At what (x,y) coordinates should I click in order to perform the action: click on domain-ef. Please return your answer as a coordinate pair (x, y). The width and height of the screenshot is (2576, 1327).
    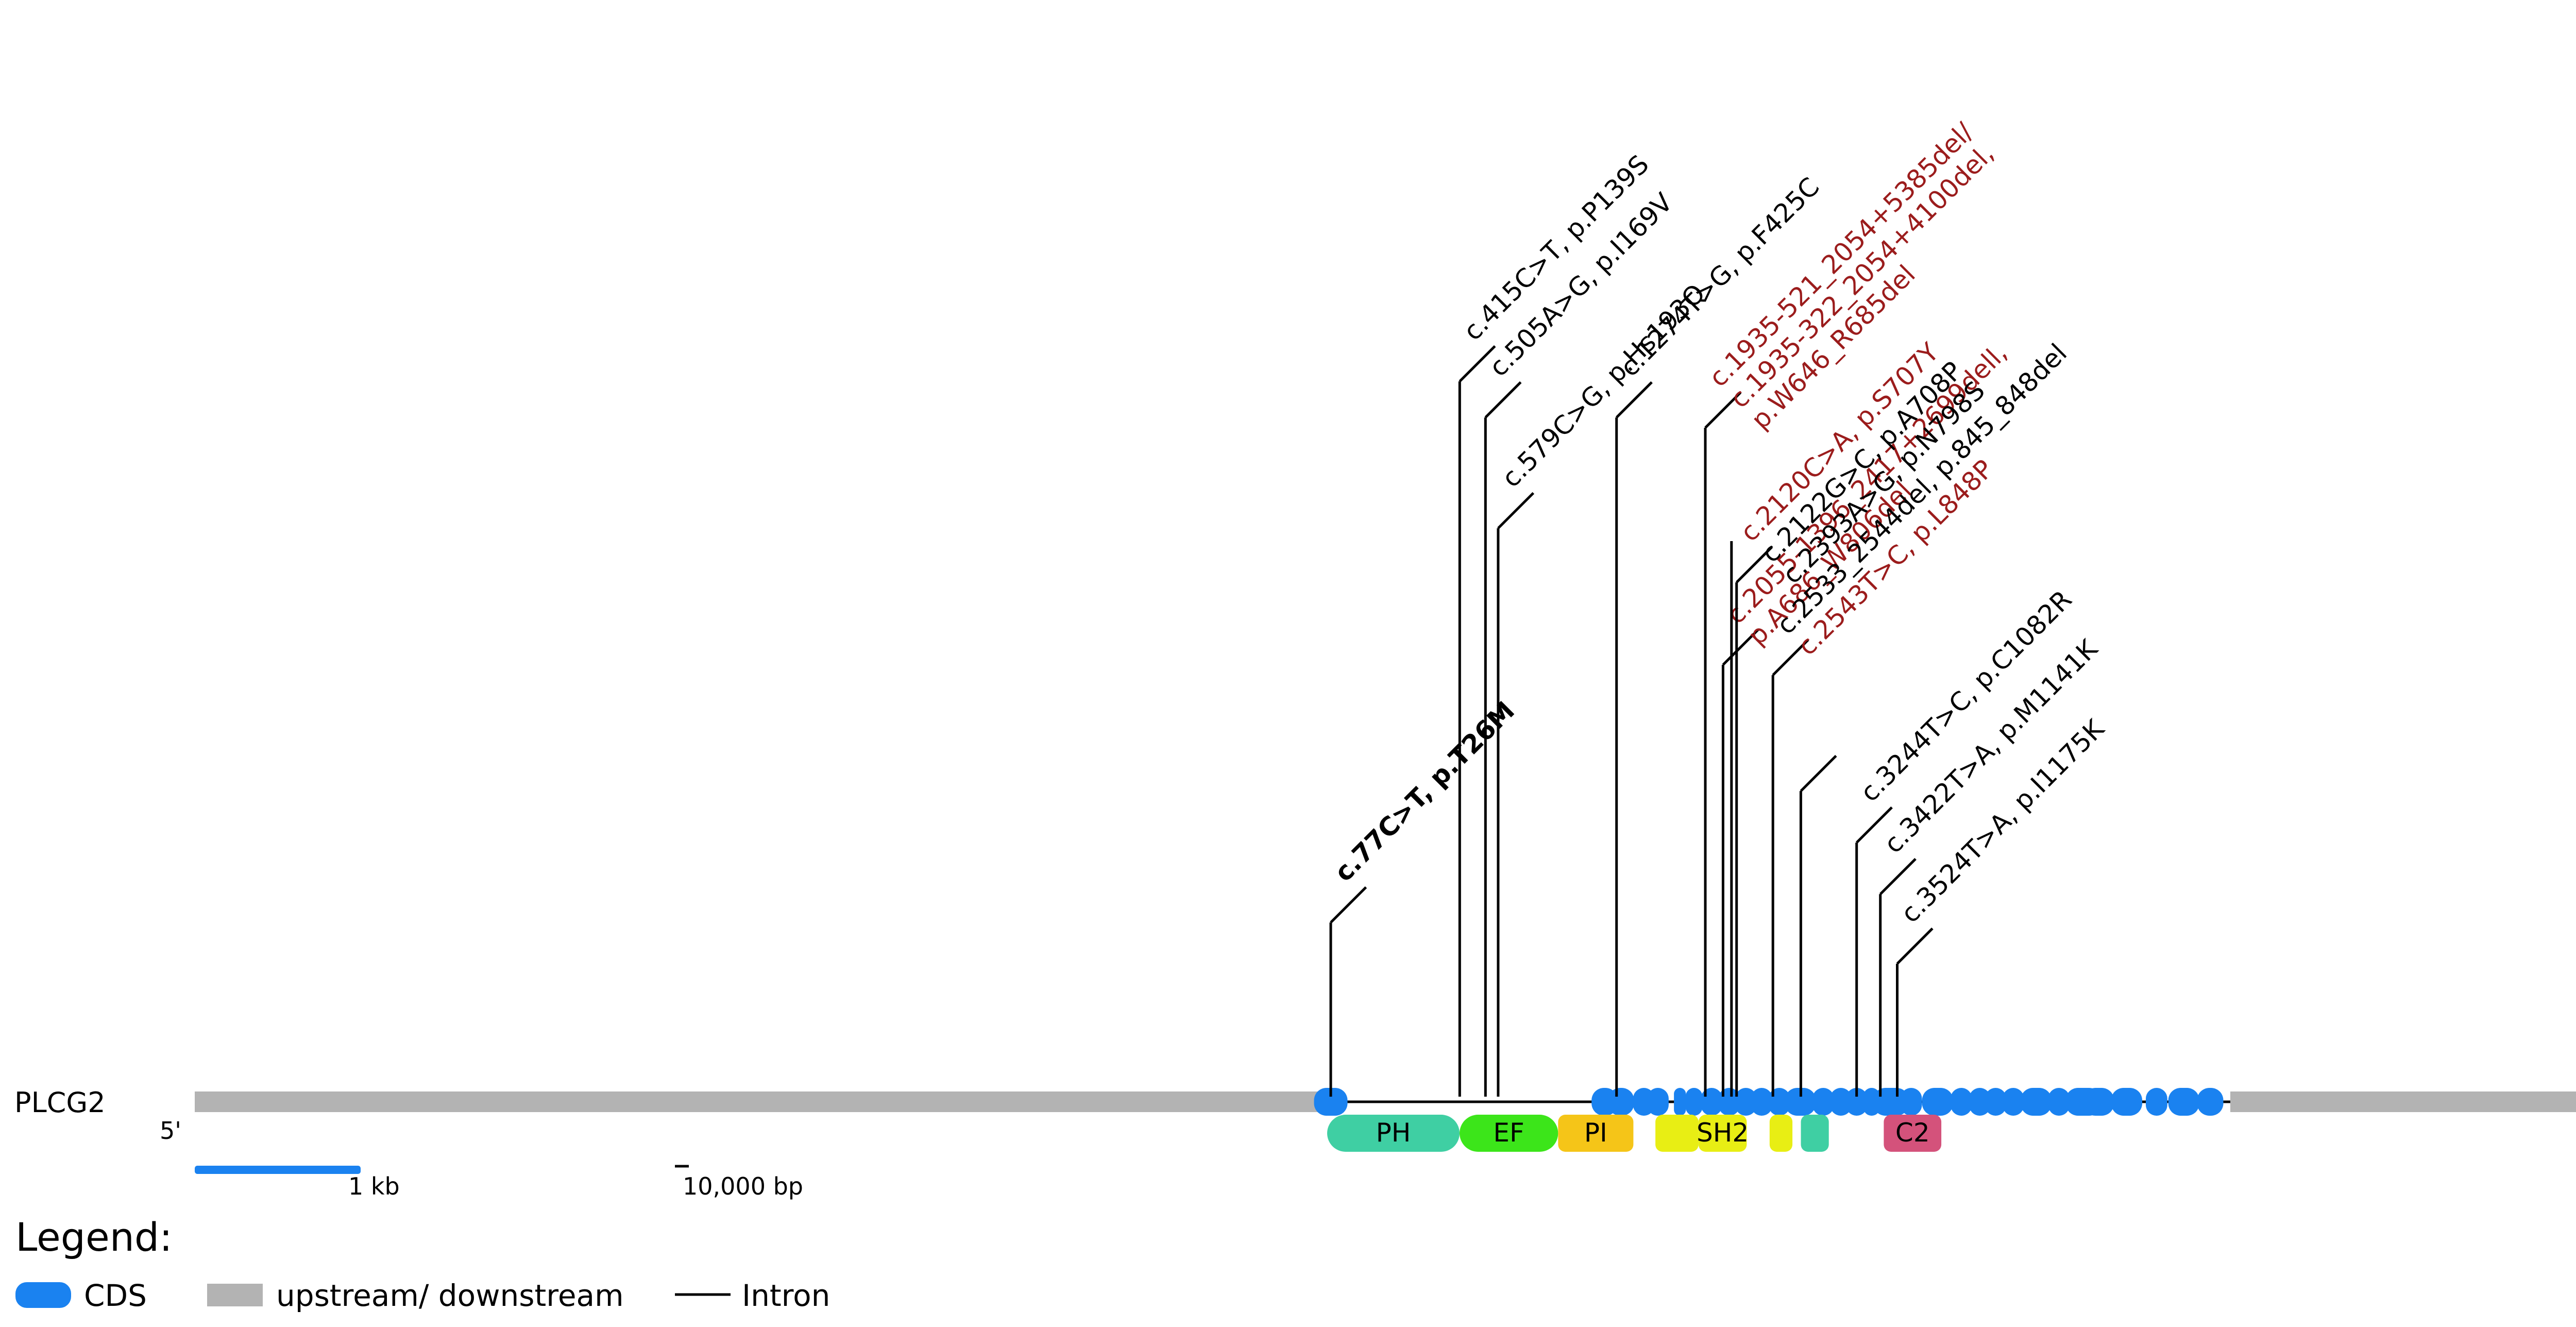
    Looking at the image, I should click on (1509, 1133).